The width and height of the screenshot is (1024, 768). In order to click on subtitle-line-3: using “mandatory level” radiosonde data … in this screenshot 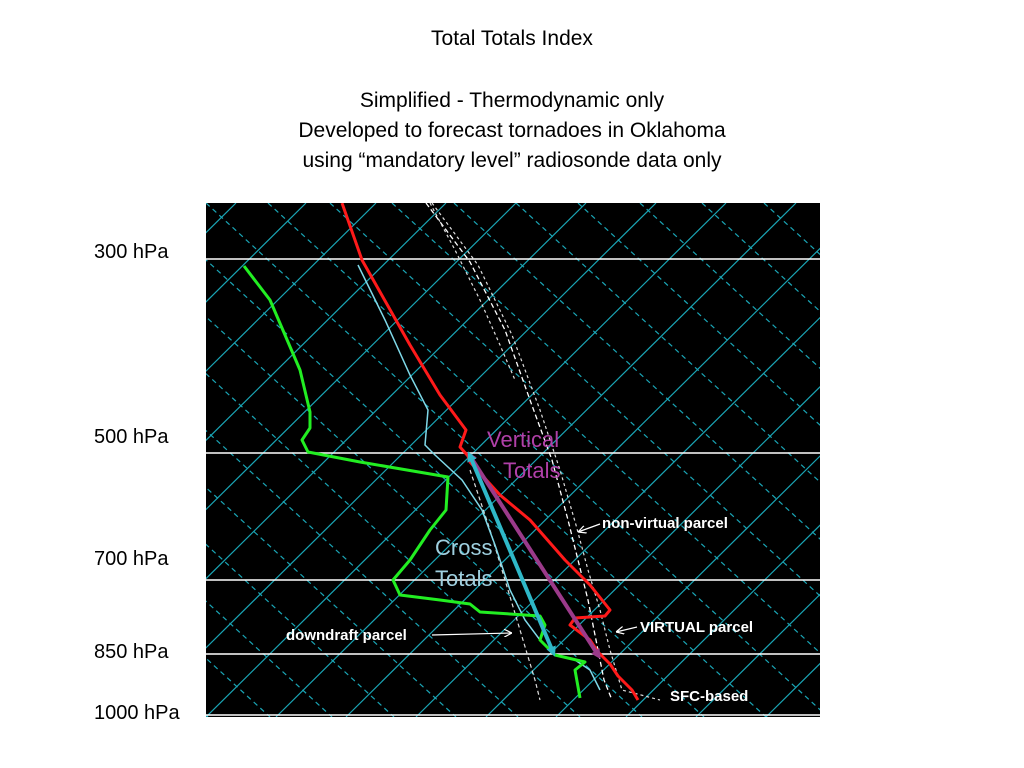, I will do `click(512, 160)`.